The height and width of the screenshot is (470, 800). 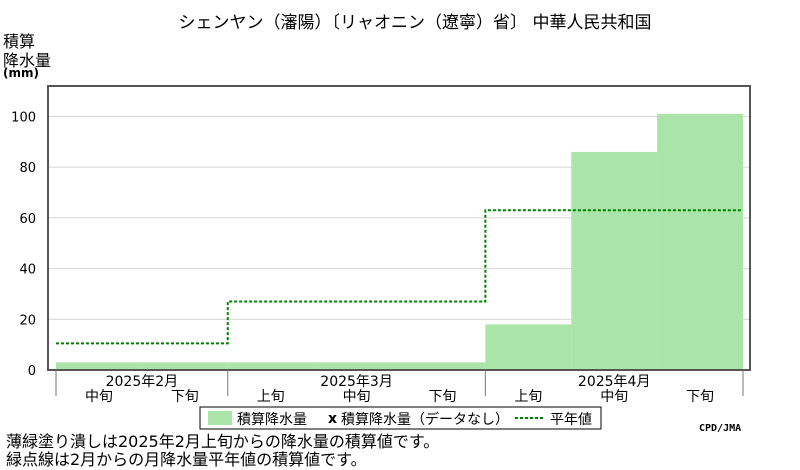 I want to click on y-tick-label: 0, so click(x=32, y=371).